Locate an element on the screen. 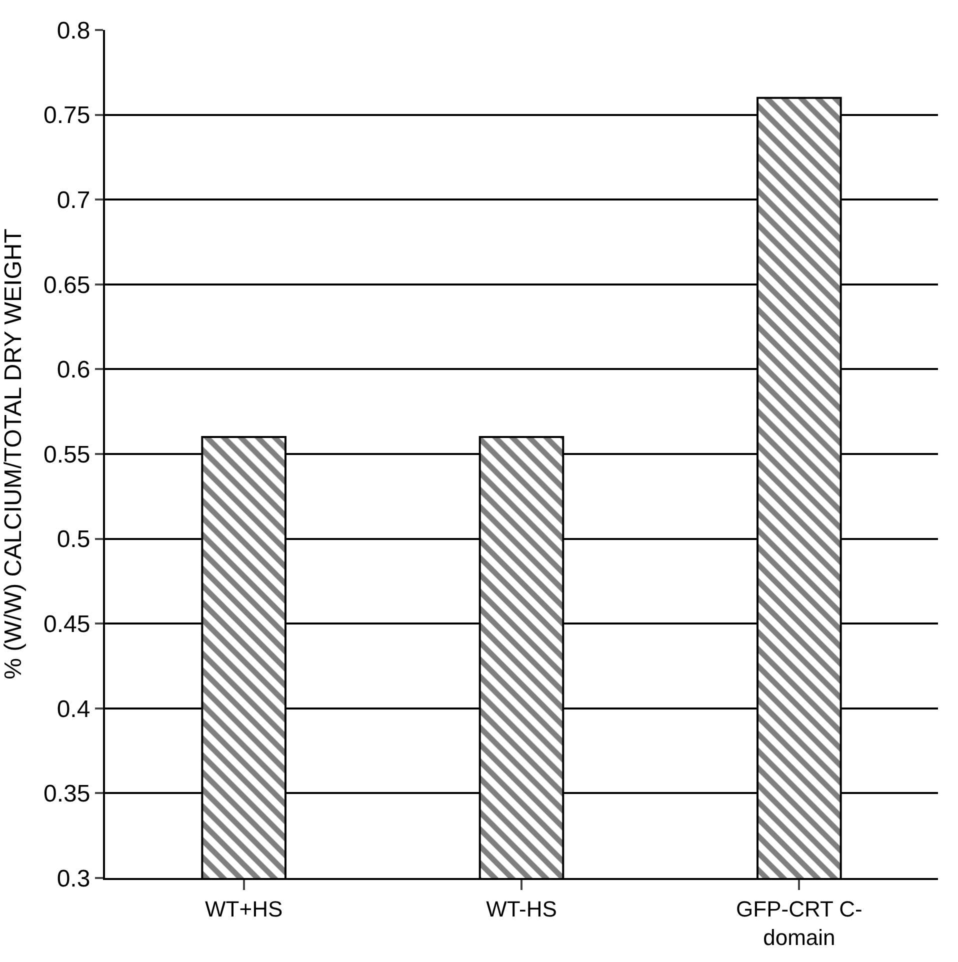 The height and width of the screenshot is (962, 958). y-tick-label: 0.6 is located at coordinates (73, 370).